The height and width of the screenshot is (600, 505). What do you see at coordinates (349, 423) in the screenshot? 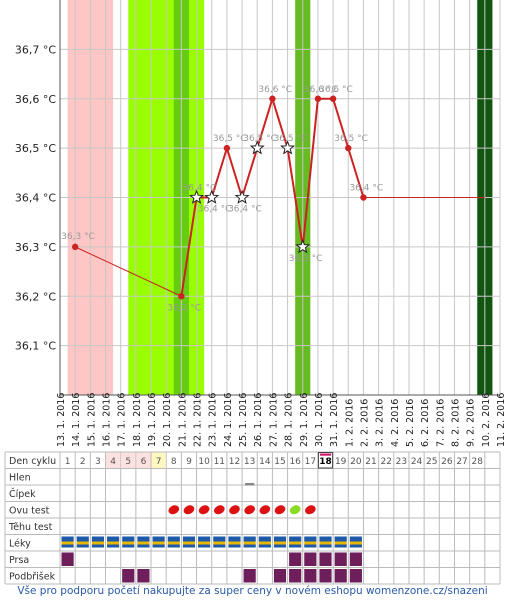
I see `x-tick-label: 1. 2. 2016` at bounding box center [349, 423].